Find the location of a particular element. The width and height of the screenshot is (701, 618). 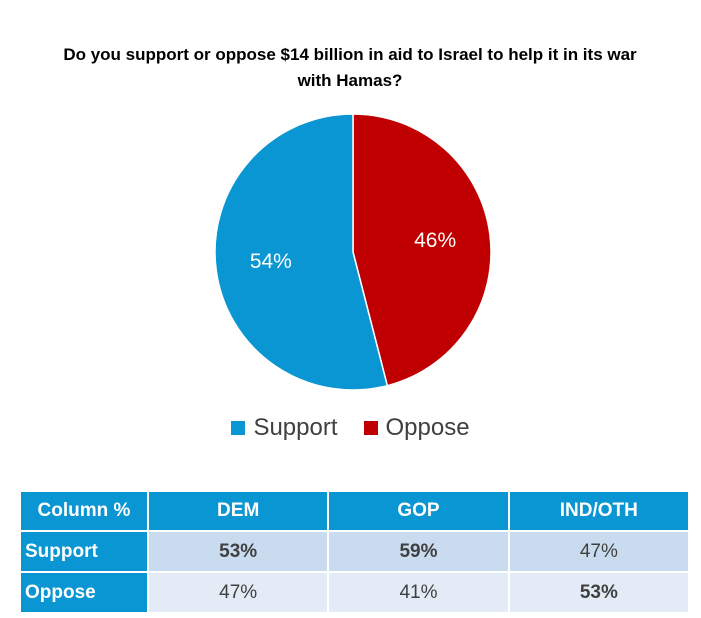

pie-label-support: 54% is located at coordinates (271, 261).